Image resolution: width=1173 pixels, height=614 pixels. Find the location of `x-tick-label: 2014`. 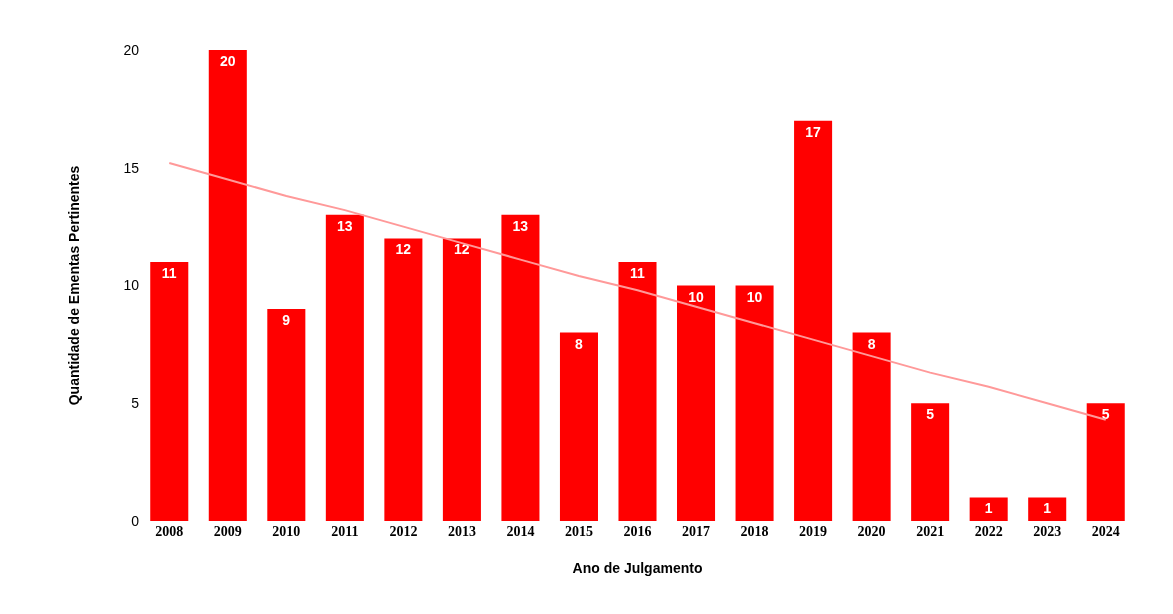

x-tick-label: 2014 is located at coordinates (520, 531).